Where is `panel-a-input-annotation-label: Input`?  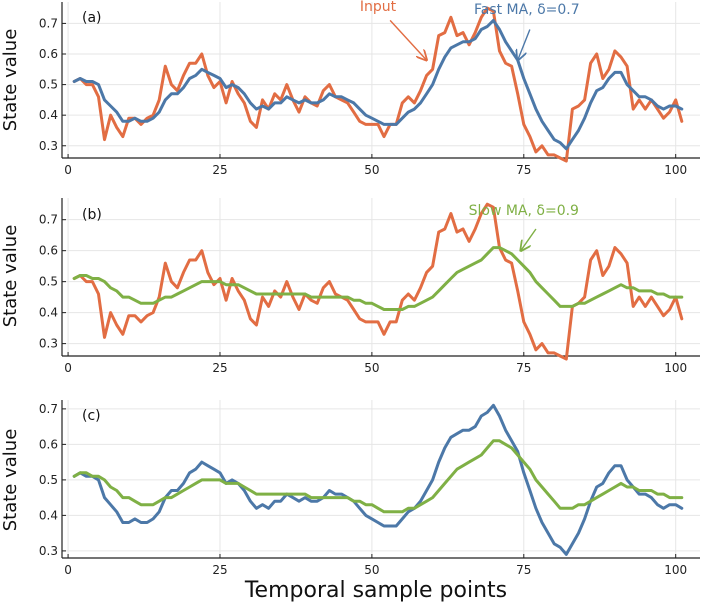
panel-a-input-annotation-label: Input is located at coordinates (378, 7).